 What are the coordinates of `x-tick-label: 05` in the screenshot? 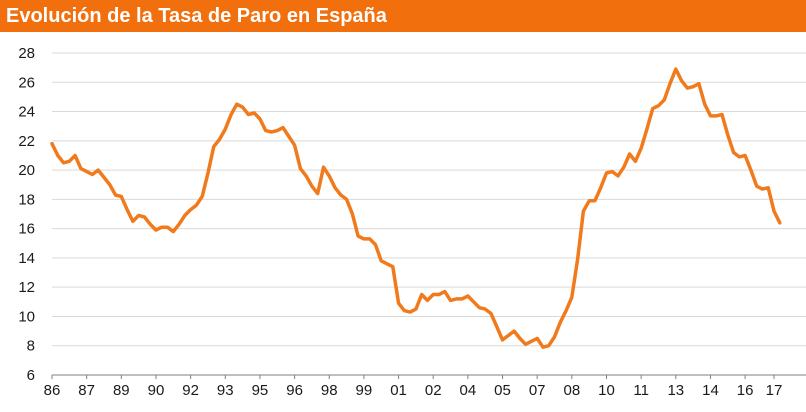 It's located at (502, 390).